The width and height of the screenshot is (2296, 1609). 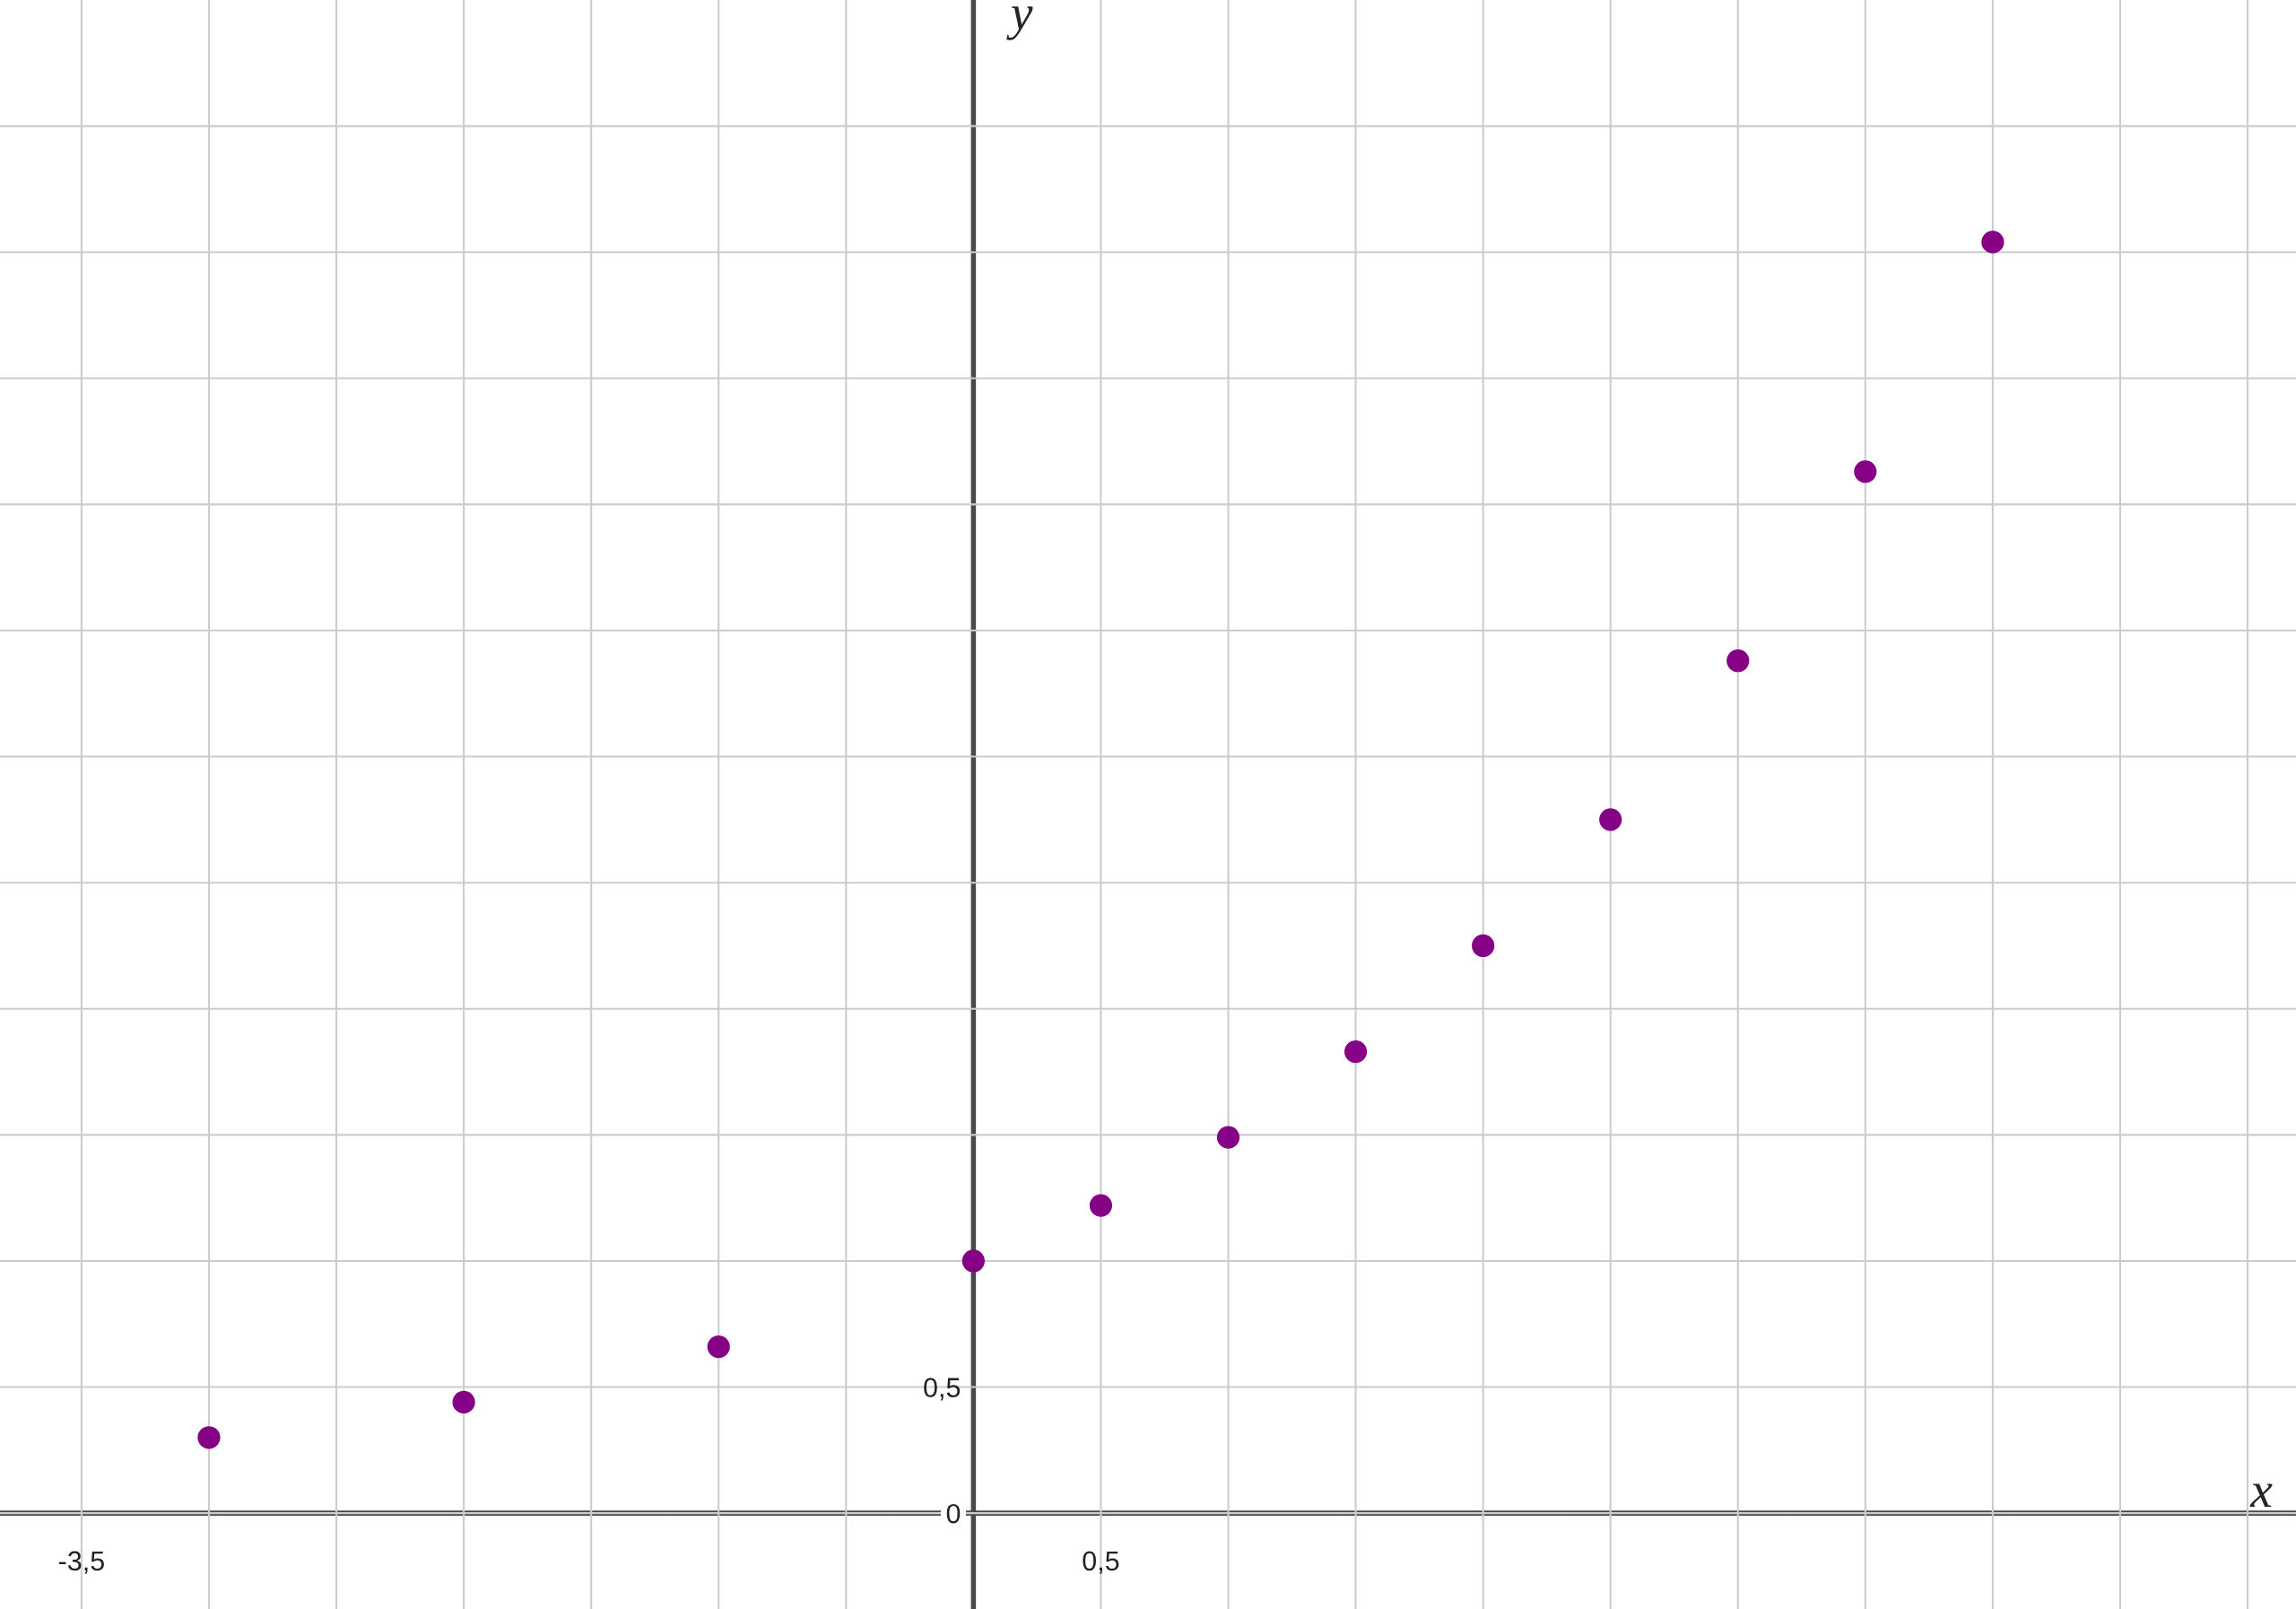 I want to click on x-tick-label: -3,5, so click(x=81, y=1562).